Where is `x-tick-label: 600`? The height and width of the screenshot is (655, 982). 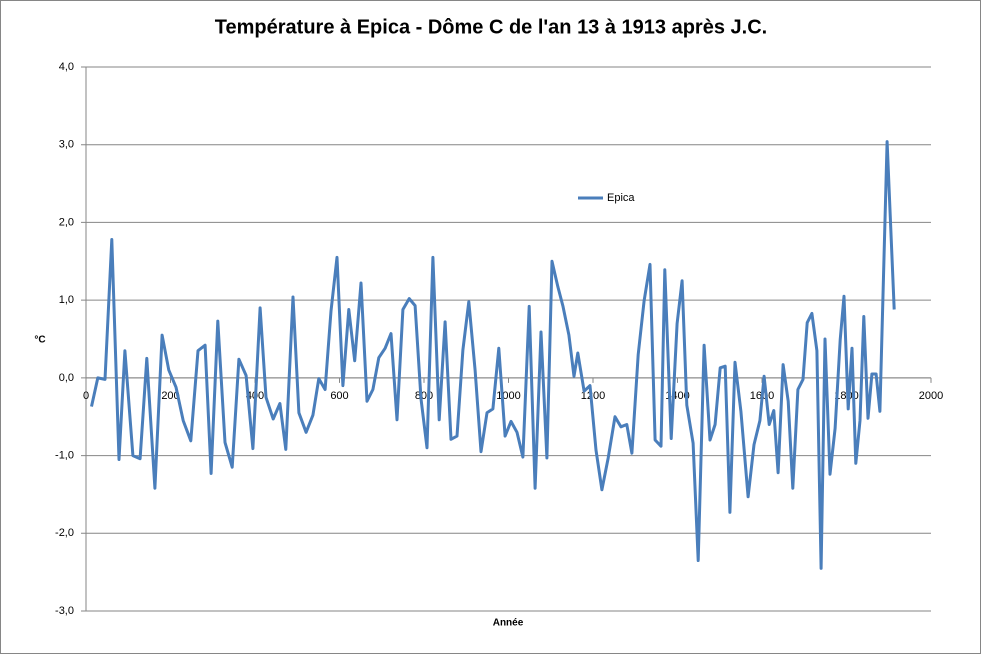
x-tick-label: 600 is located at coordinates (339, 396).